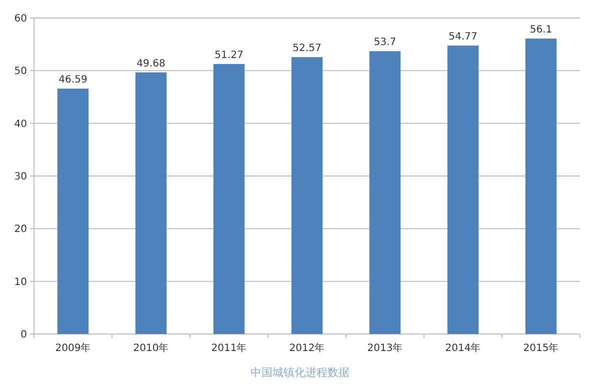 This screenshot has width=600, height=392. What do you see at coordinates (20, 124) in the screenshot?
I see `y-tick-label: 40` at bounding box center [20, 124].